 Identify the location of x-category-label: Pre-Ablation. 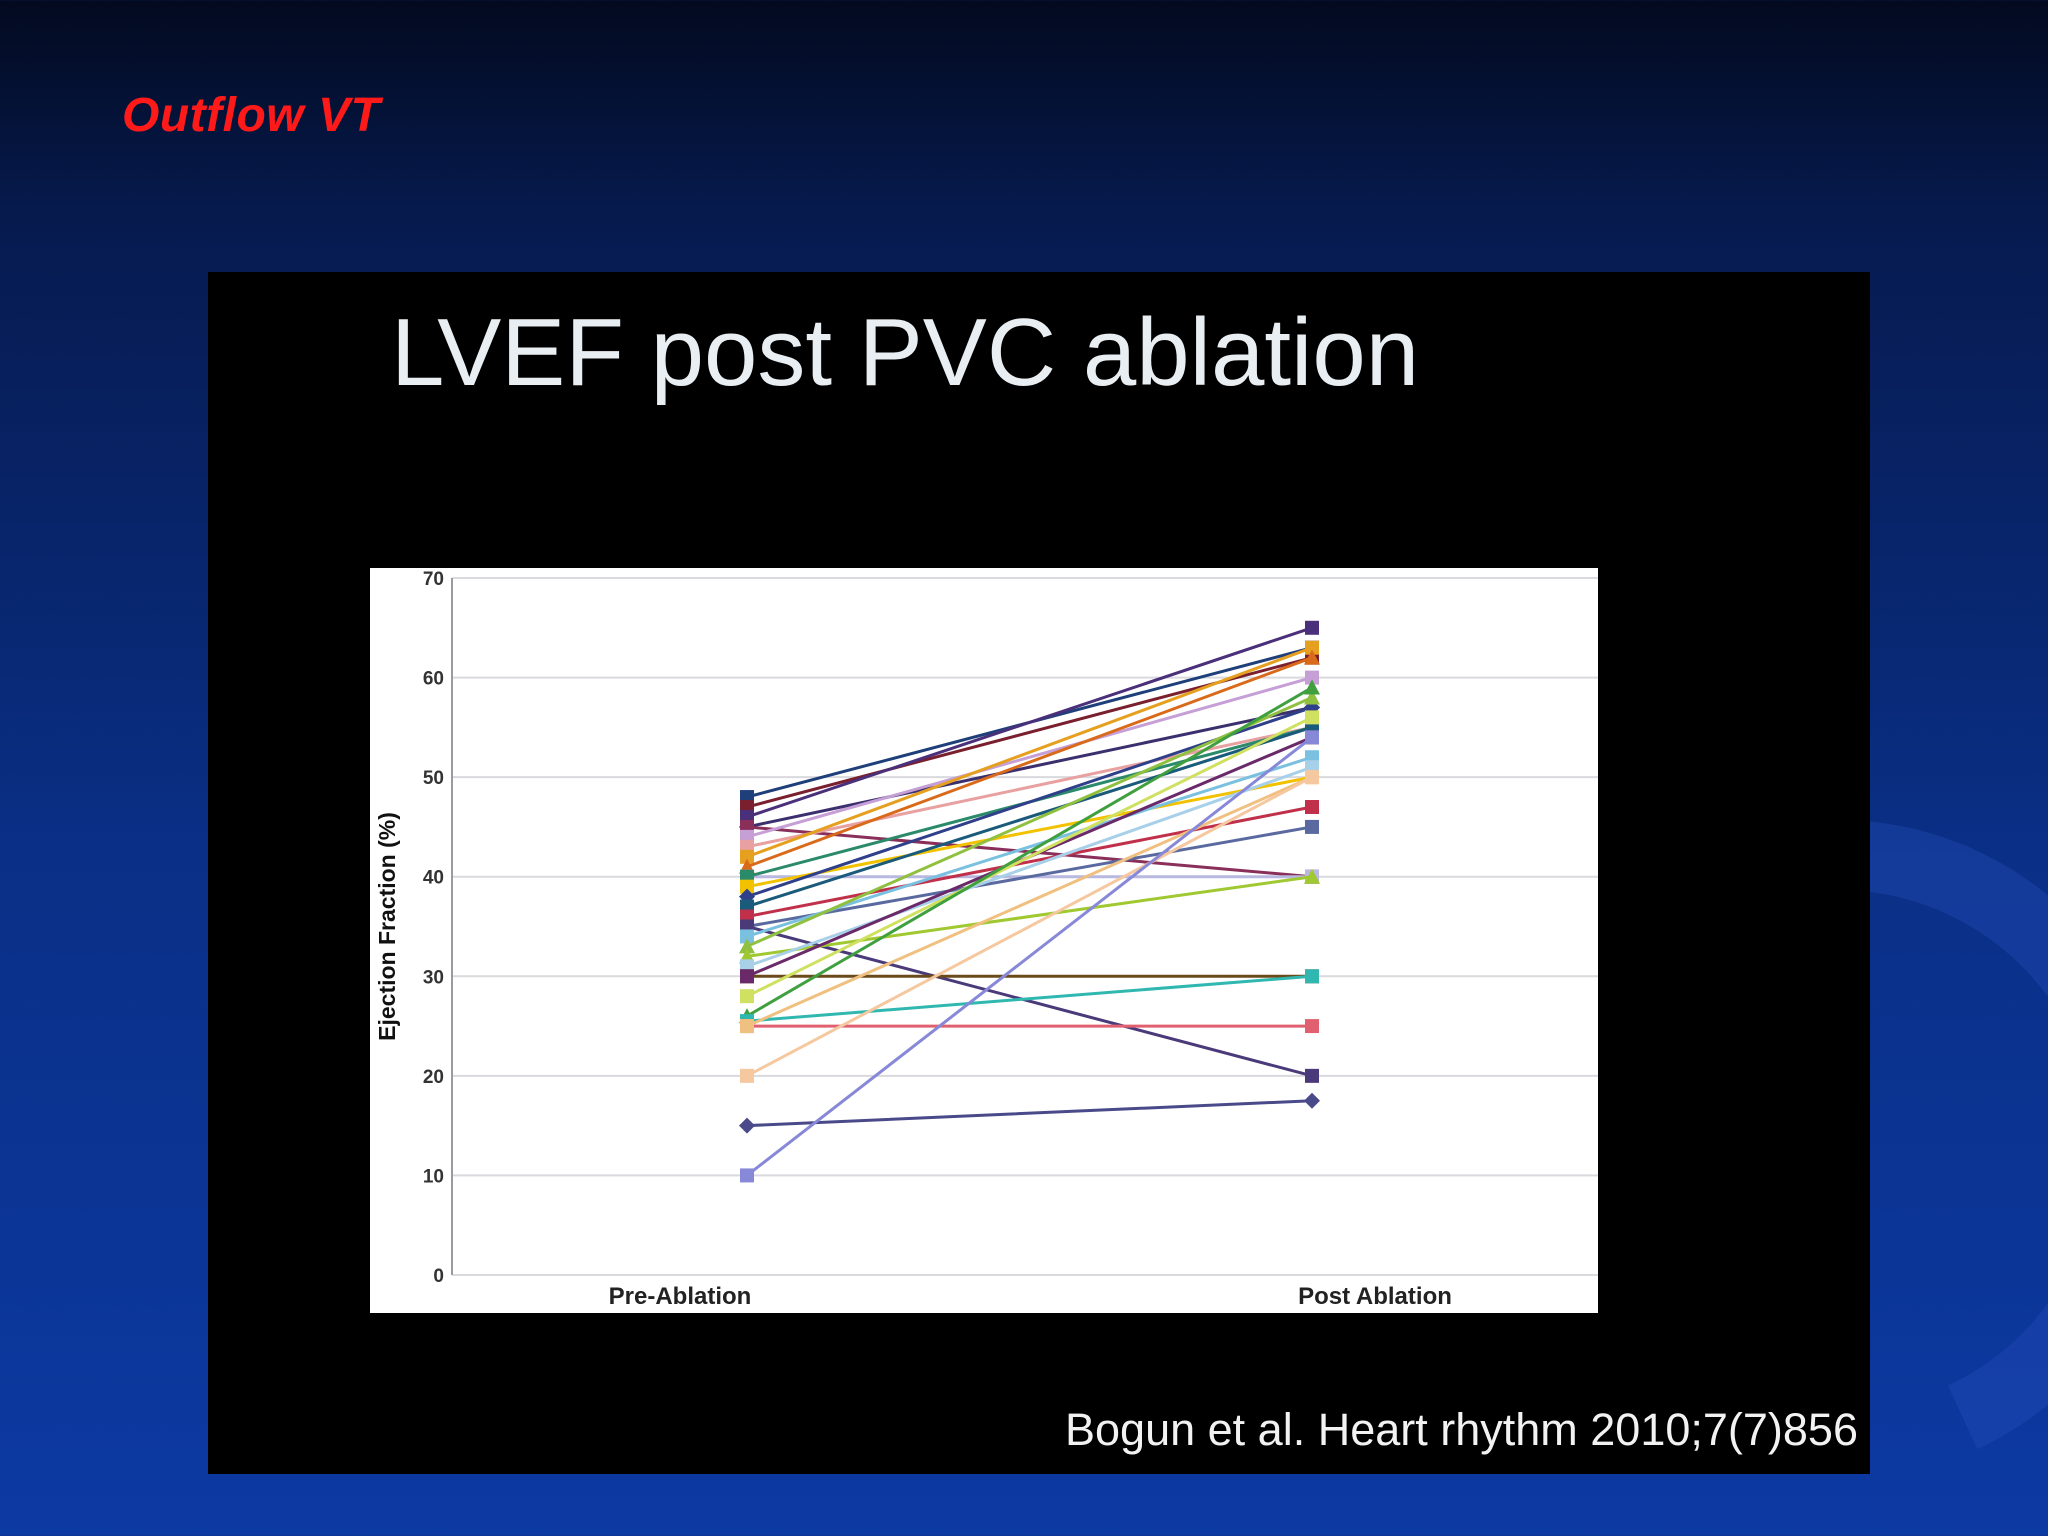
(680, 1296).